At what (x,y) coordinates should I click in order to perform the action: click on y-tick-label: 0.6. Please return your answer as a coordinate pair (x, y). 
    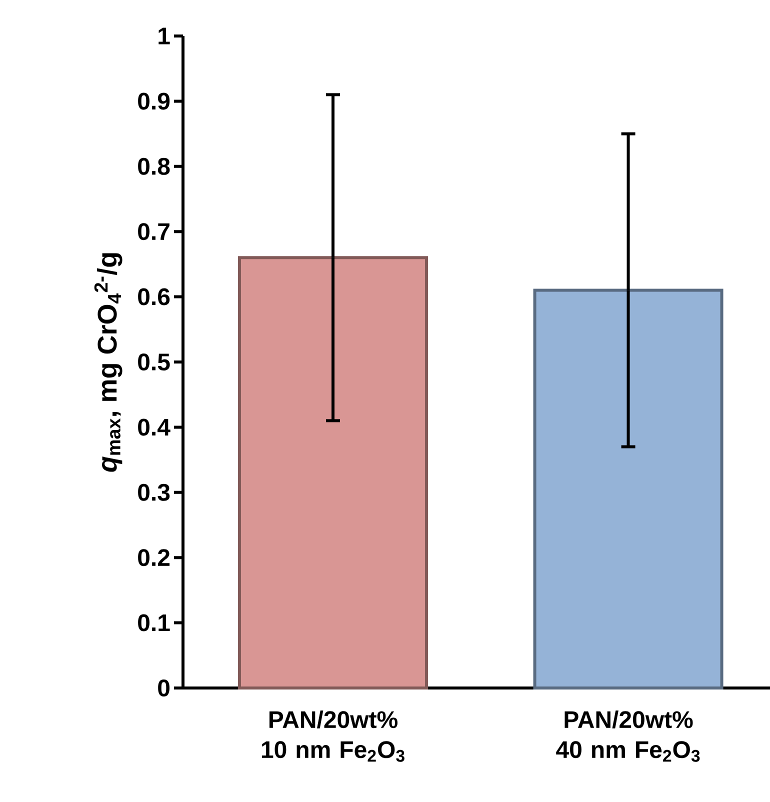
    Looking at the image, I should click on (154, 297).